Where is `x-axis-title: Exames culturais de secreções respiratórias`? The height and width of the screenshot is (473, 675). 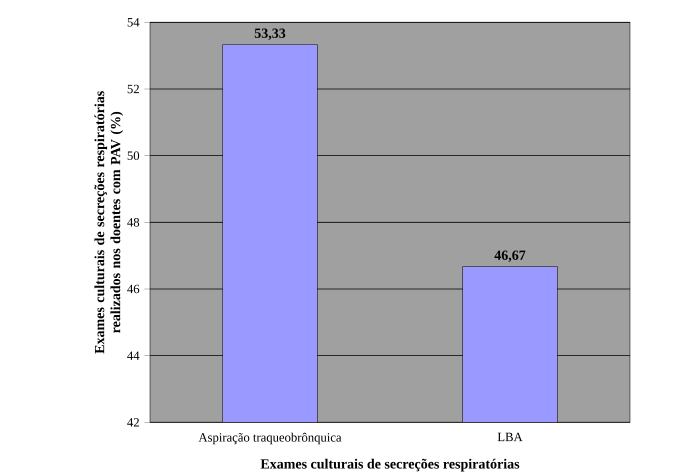 x-axis-title: Exames culturais de secreções respiratórias is located at coordinates (390, 465).